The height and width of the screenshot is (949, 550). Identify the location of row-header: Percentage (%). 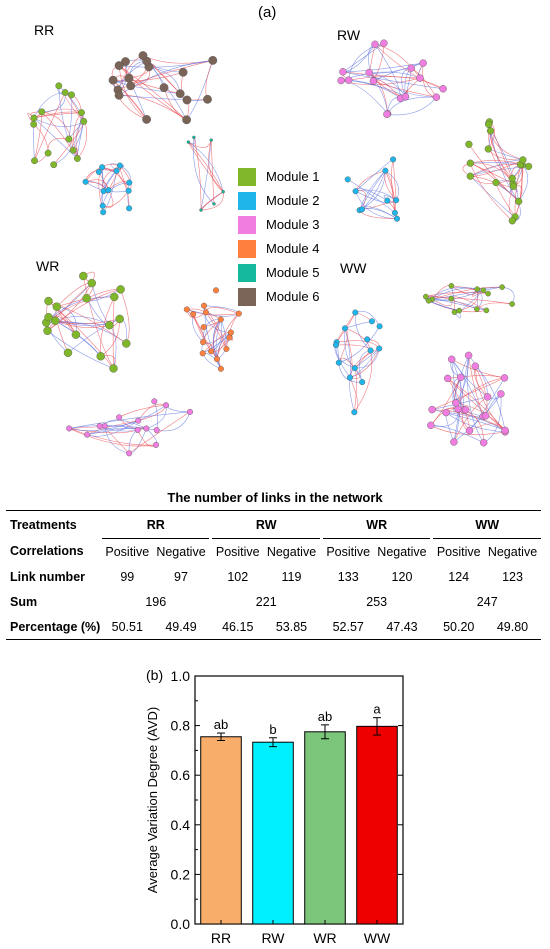
(54, 627).